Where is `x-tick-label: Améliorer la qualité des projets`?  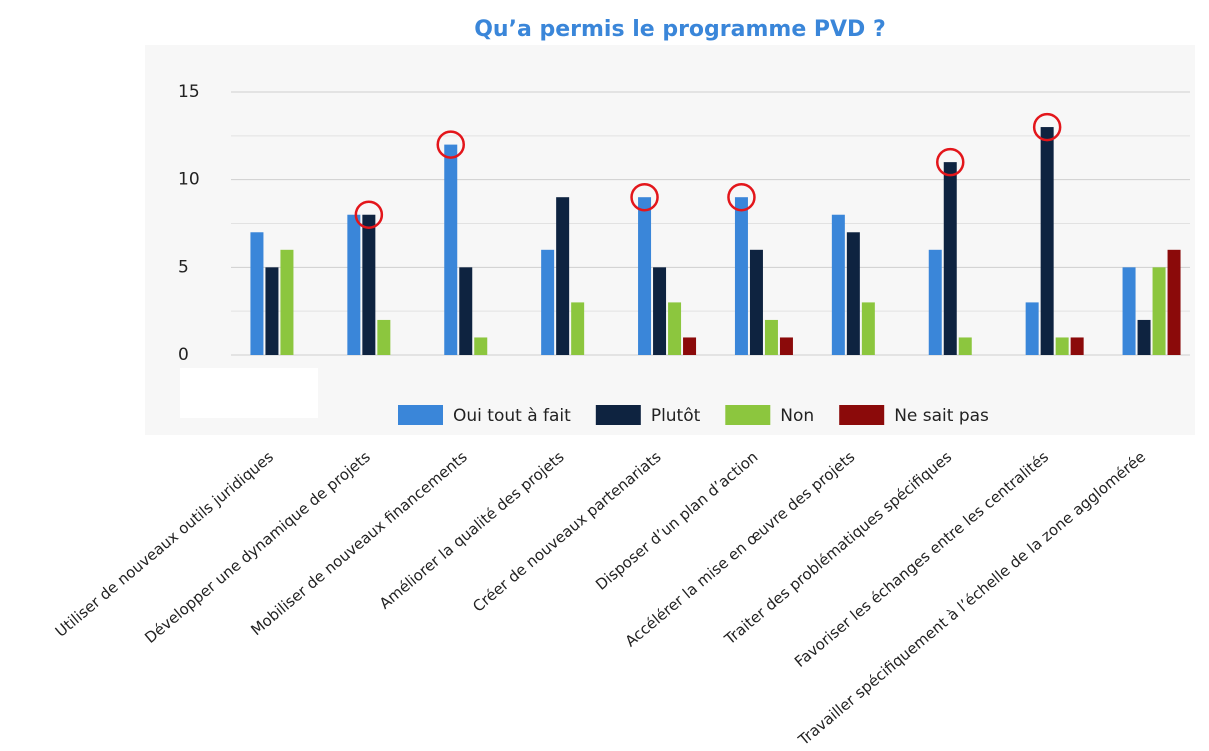
x-tick-label: Améliorer la qualité des projets is located at coordinates (472, 530).